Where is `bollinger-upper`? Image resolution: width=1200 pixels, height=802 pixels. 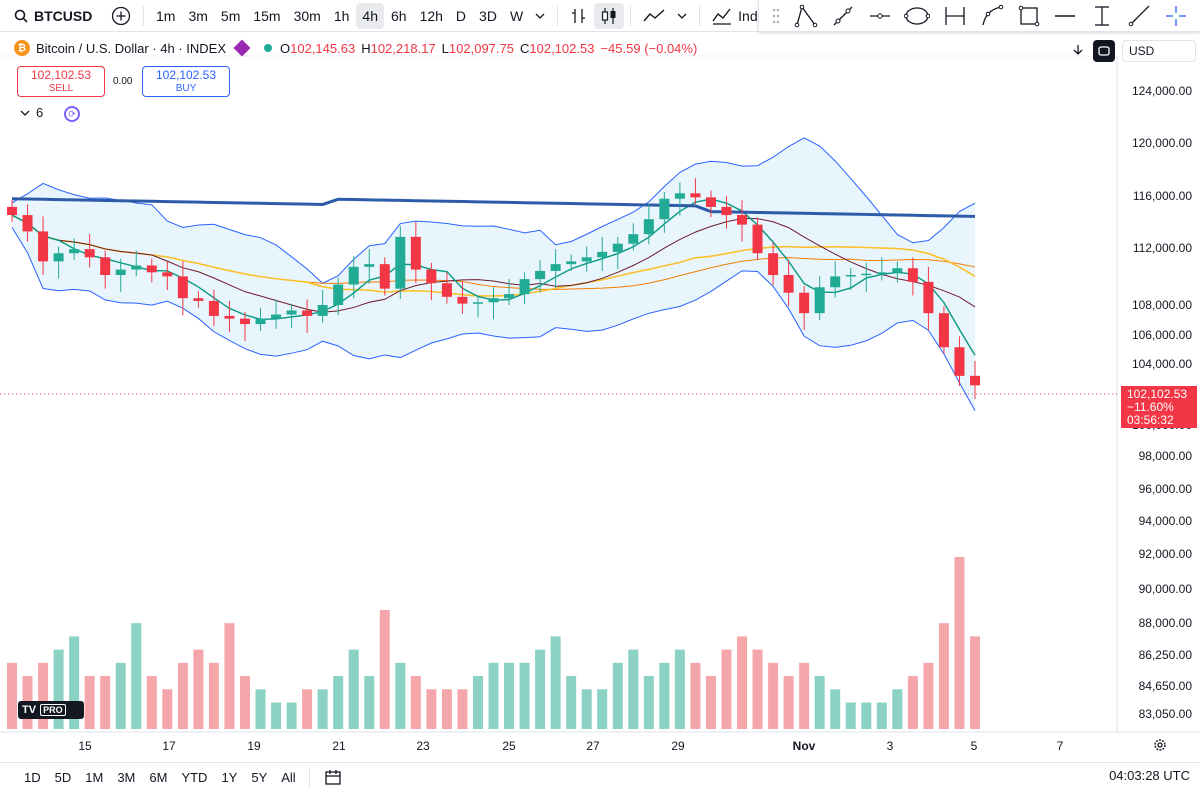
bollinger-upper is located at coordinates (493, 210).